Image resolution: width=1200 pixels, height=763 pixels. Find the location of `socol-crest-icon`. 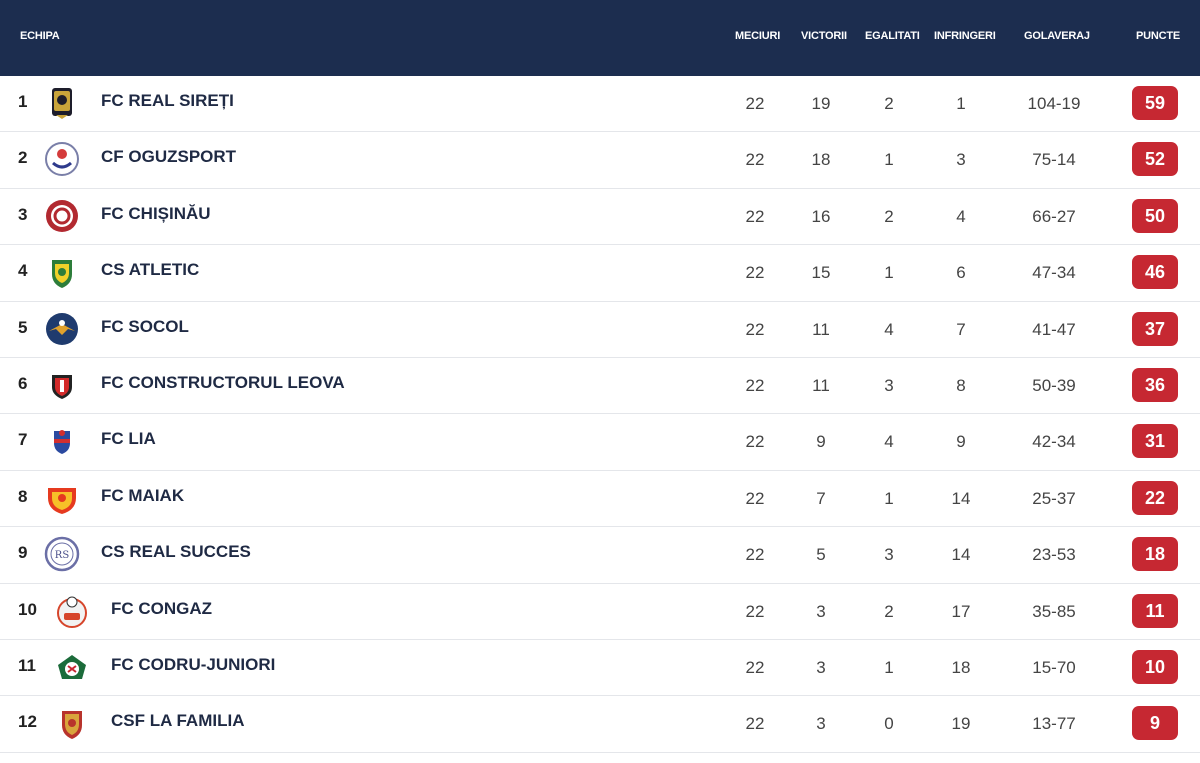

socol-crest-icon is located at coordinates (62, 329).